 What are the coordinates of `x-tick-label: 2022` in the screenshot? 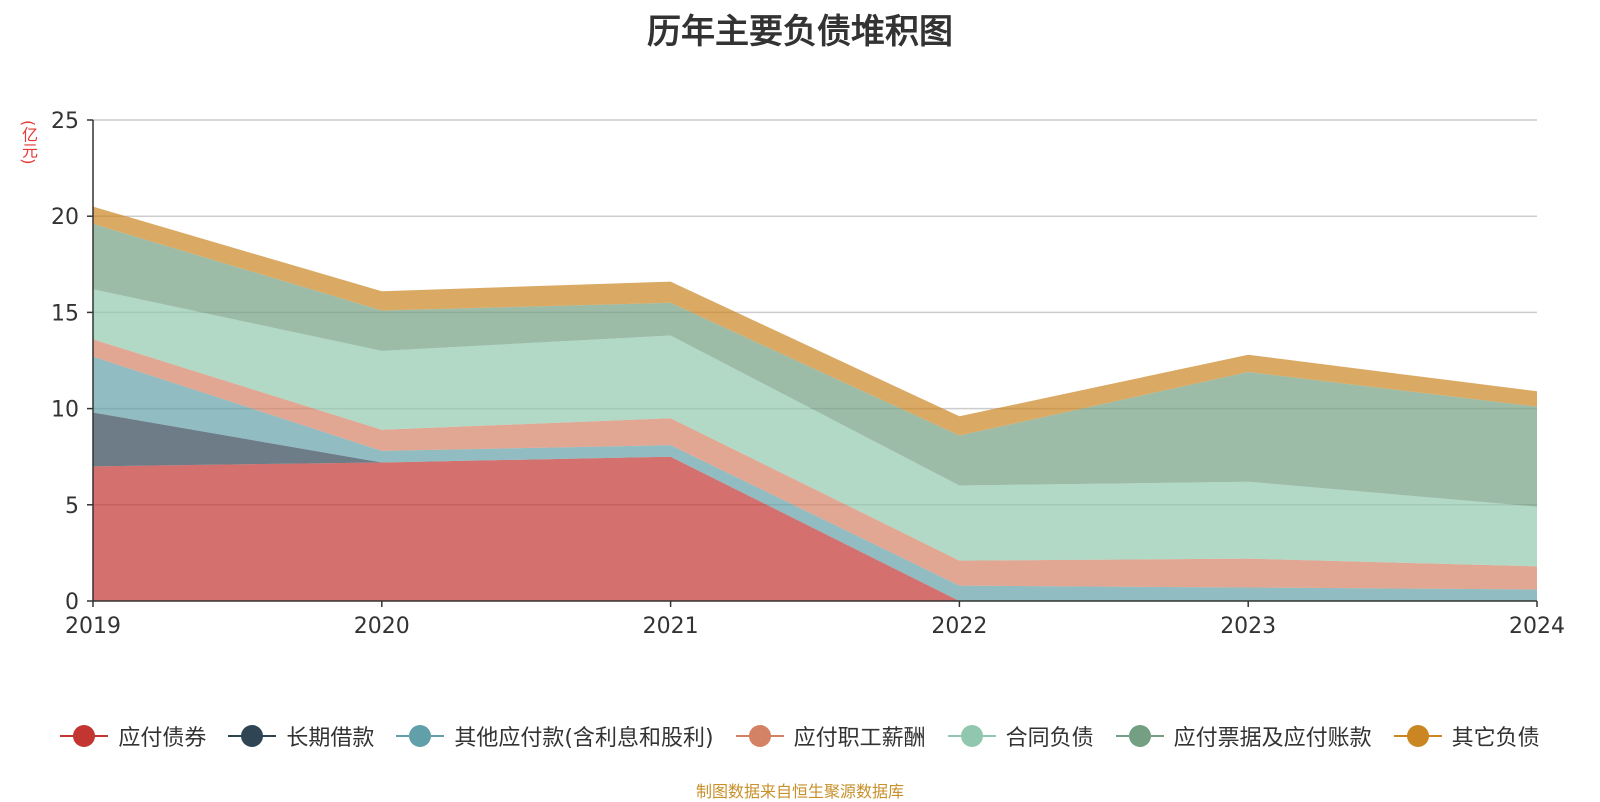 It's located at (959, 626).